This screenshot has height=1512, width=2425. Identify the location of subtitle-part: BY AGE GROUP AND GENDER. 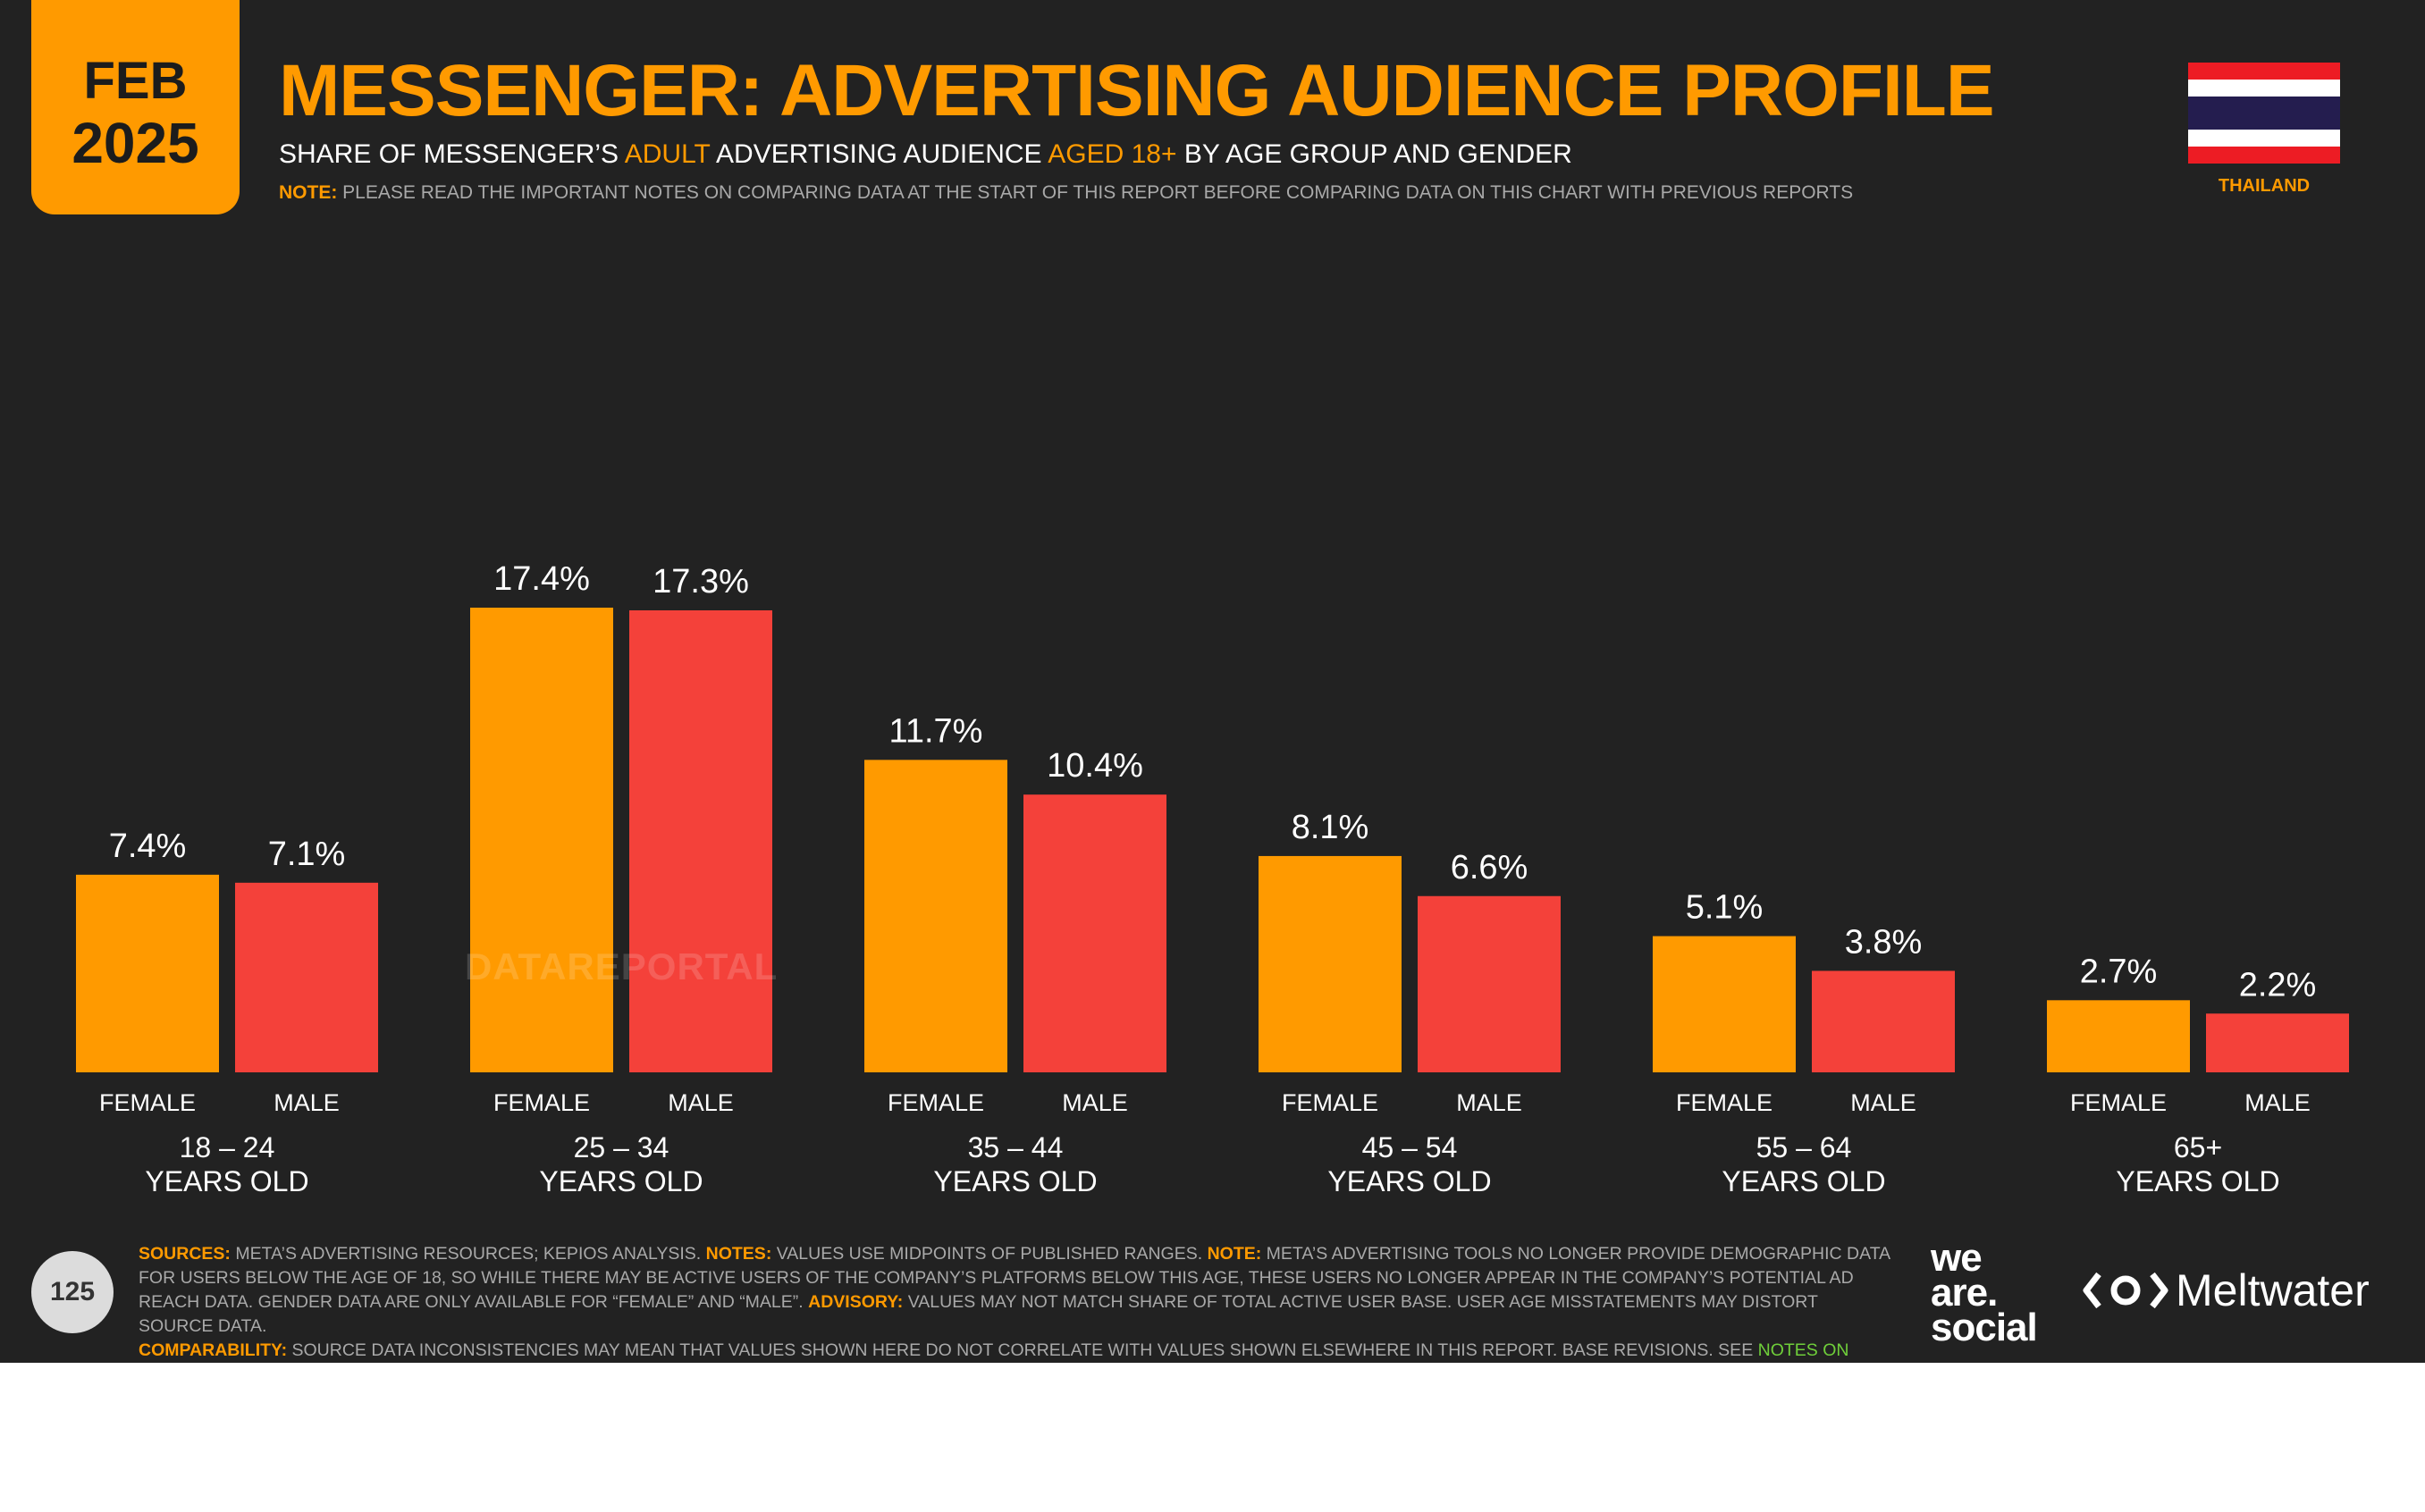
(1374, 154).